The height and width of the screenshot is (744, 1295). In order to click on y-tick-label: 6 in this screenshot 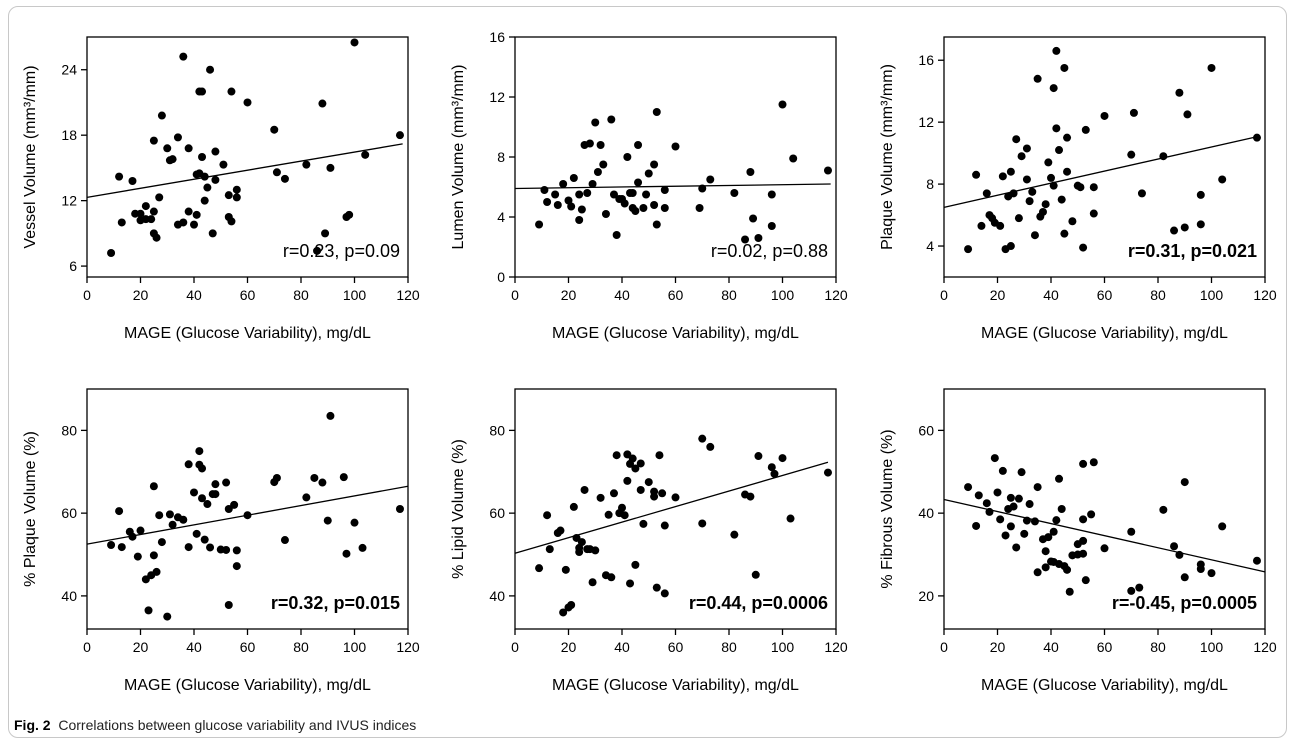, I will do `click(73, 266)`.